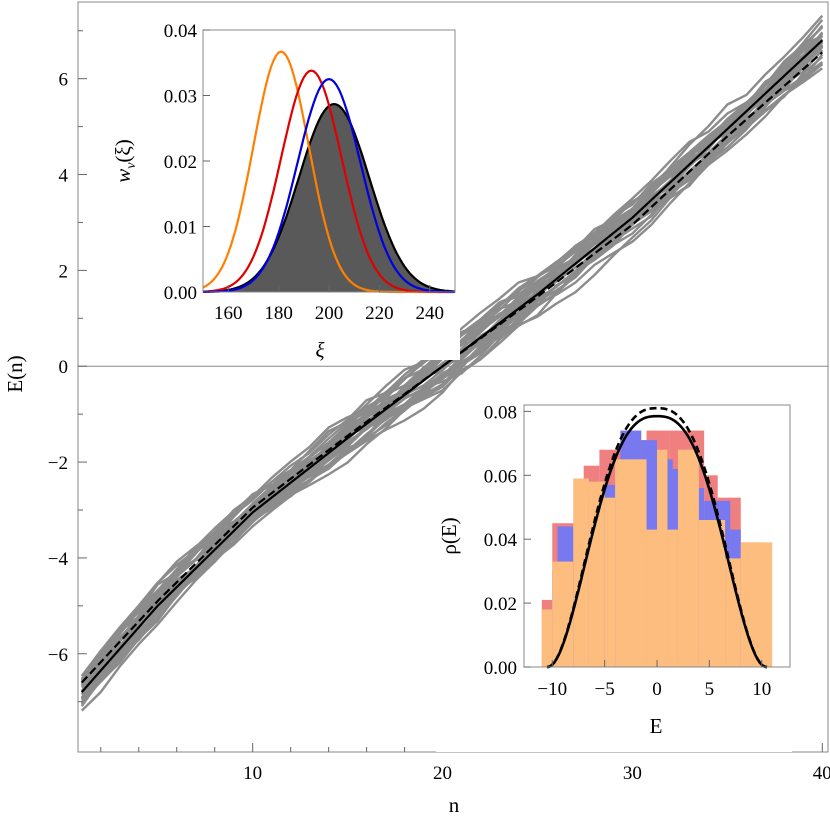 The image size is (830, 829). What do you see at coordinates (252, 773) in the screenshot?
I see `main-xtick-label: 10` at bounding box center [252, 773].